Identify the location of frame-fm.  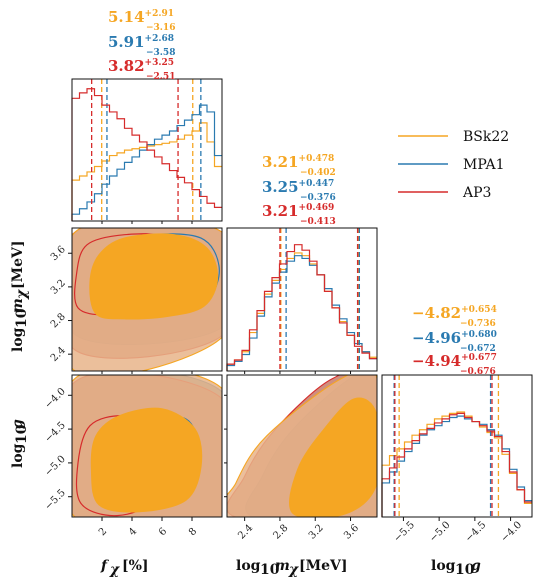
(147, 299).